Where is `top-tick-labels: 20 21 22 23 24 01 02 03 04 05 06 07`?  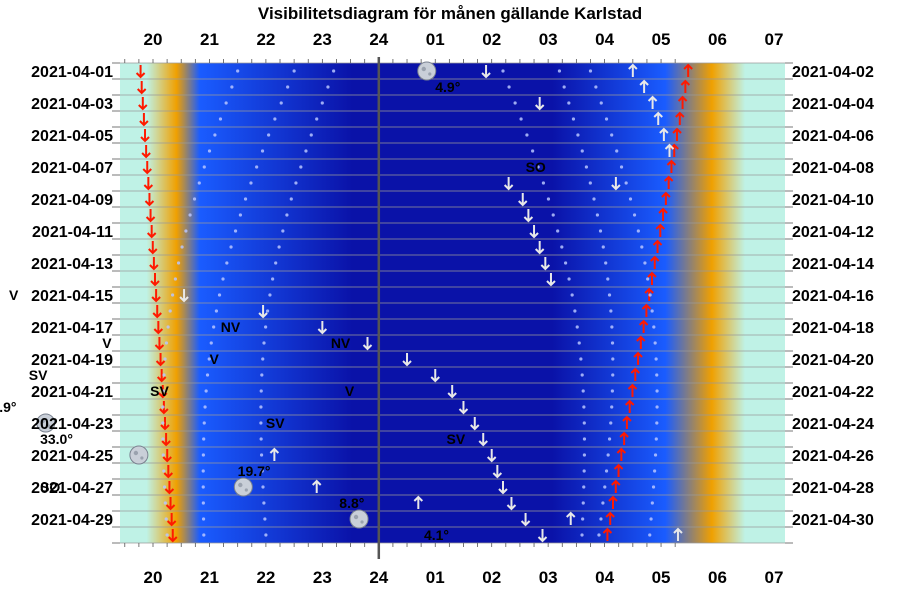
top-tick-labels: 20 21 22 23 24 01 02 03 04 05 06 07 is located at coordinates (464, 39).